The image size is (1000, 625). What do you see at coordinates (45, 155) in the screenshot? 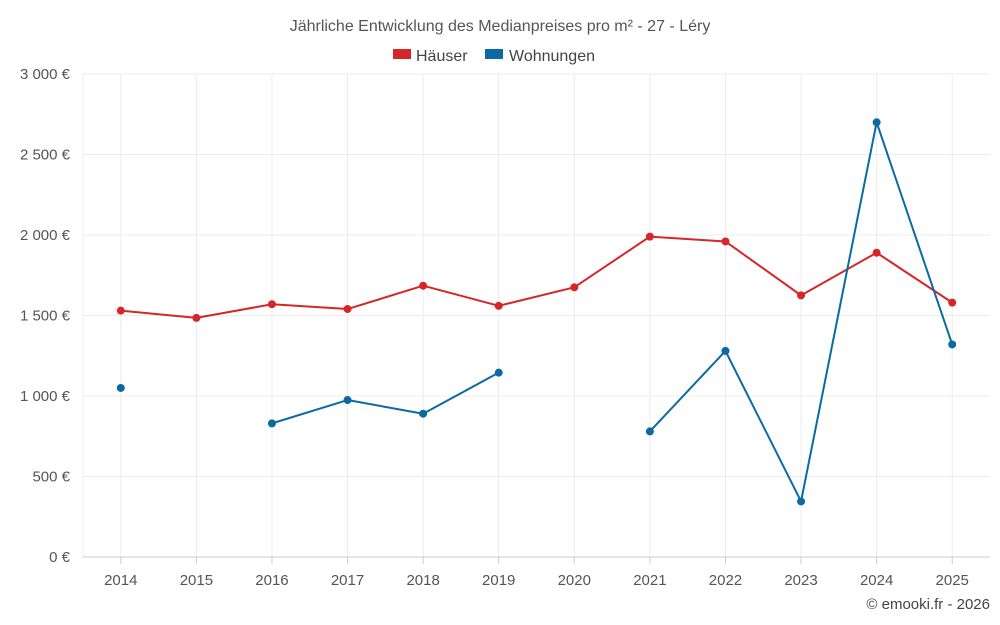
I see `y-tick-label: 2 500 €` at bounding box center [45, 155].